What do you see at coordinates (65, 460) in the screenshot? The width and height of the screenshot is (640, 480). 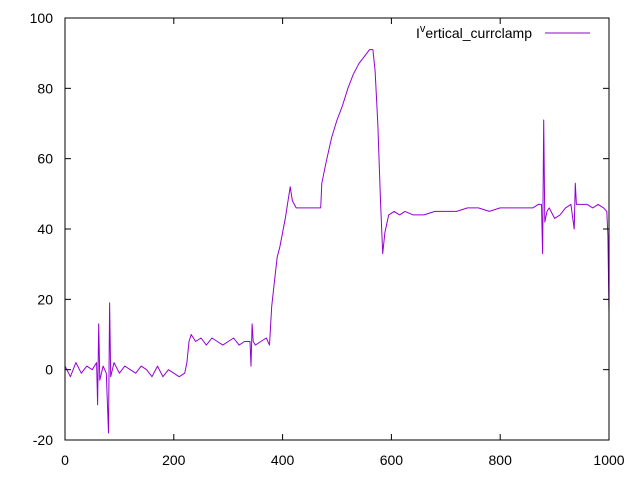 I see `x-tick-label: 0` at bounding box center [65, 460].